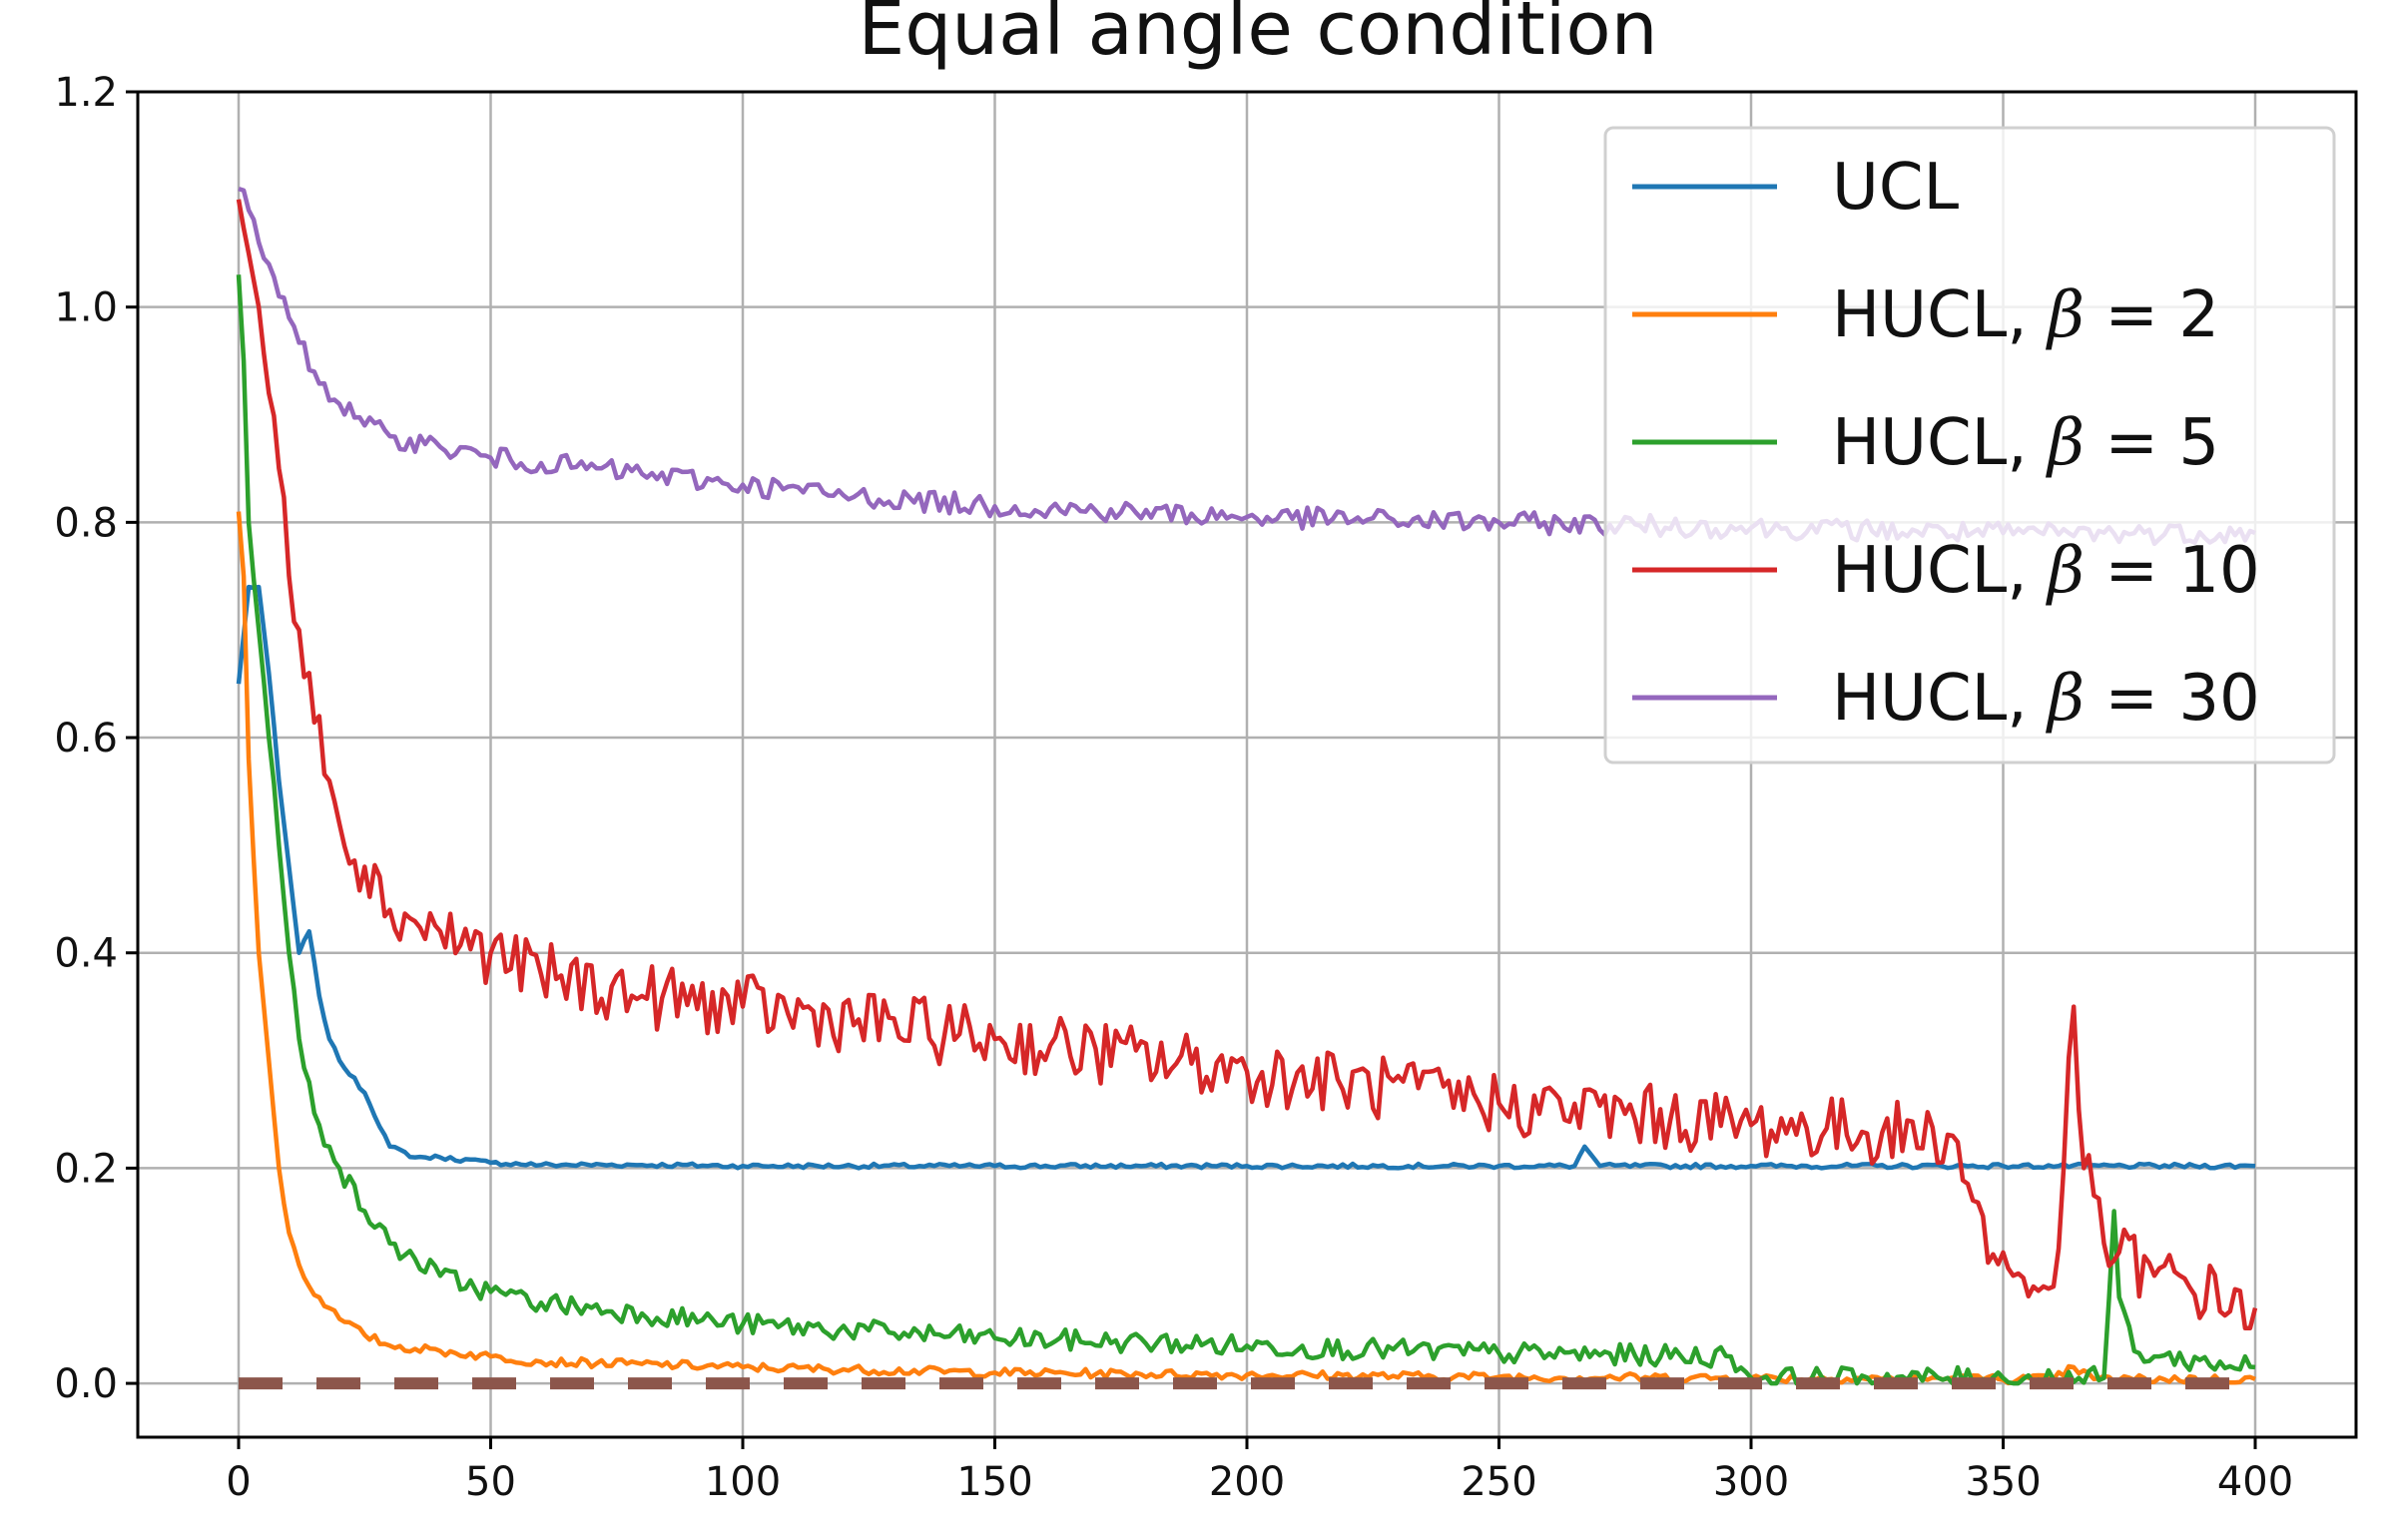 The height and width of the screenshot is (1540, 2388). Describe the element at coordinates (86, 1169) in the screenshot. I see `y-tick-label: 0.2` at that location.